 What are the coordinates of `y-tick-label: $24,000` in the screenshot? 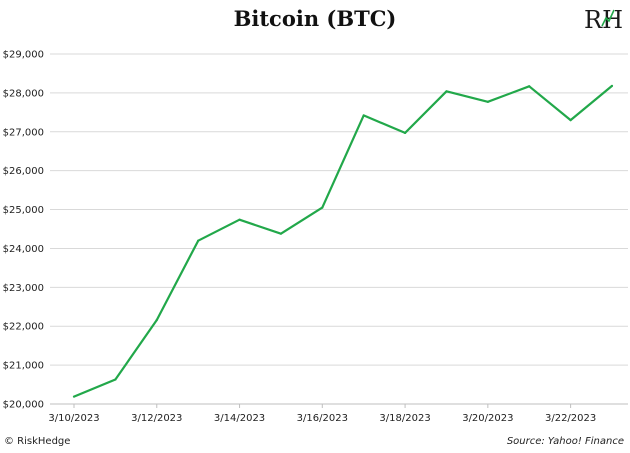 It's located at (23, 249).